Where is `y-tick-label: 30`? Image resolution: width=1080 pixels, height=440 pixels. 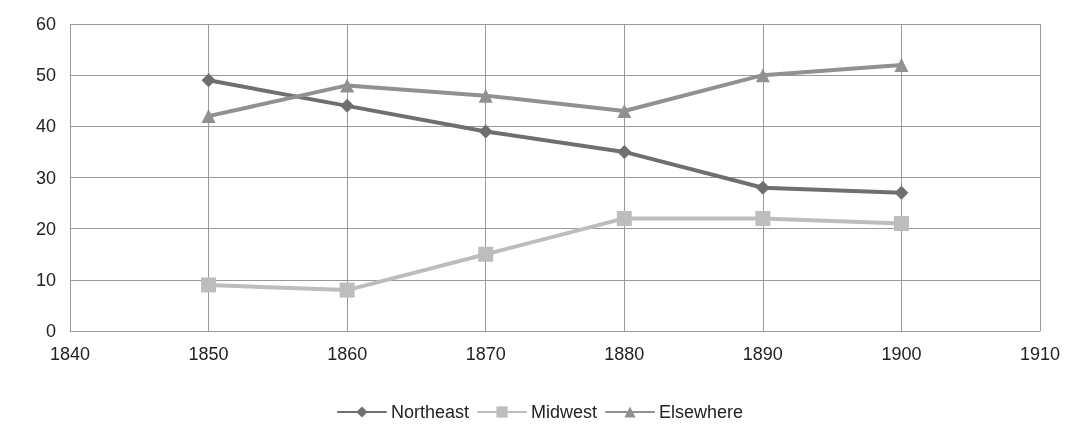
y-tick-label: 30 is located at coordinates (45, 177).